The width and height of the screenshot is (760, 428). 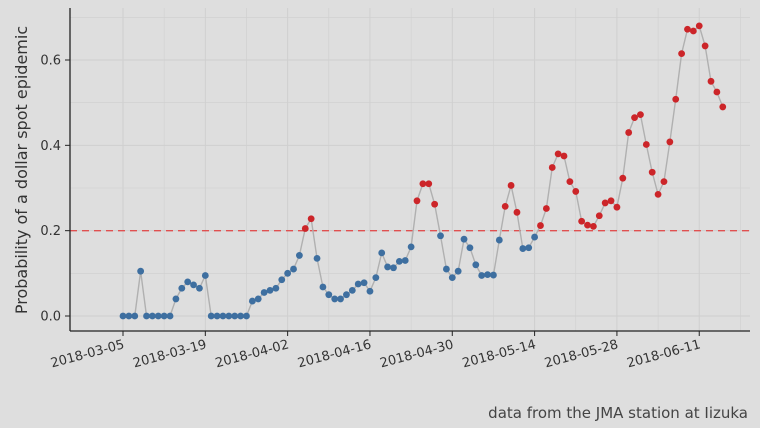 What do you see at coordinates (50, 231) in the screenshot?
I see `y-tick-label: 0.2` at bounding box center [50, 231].